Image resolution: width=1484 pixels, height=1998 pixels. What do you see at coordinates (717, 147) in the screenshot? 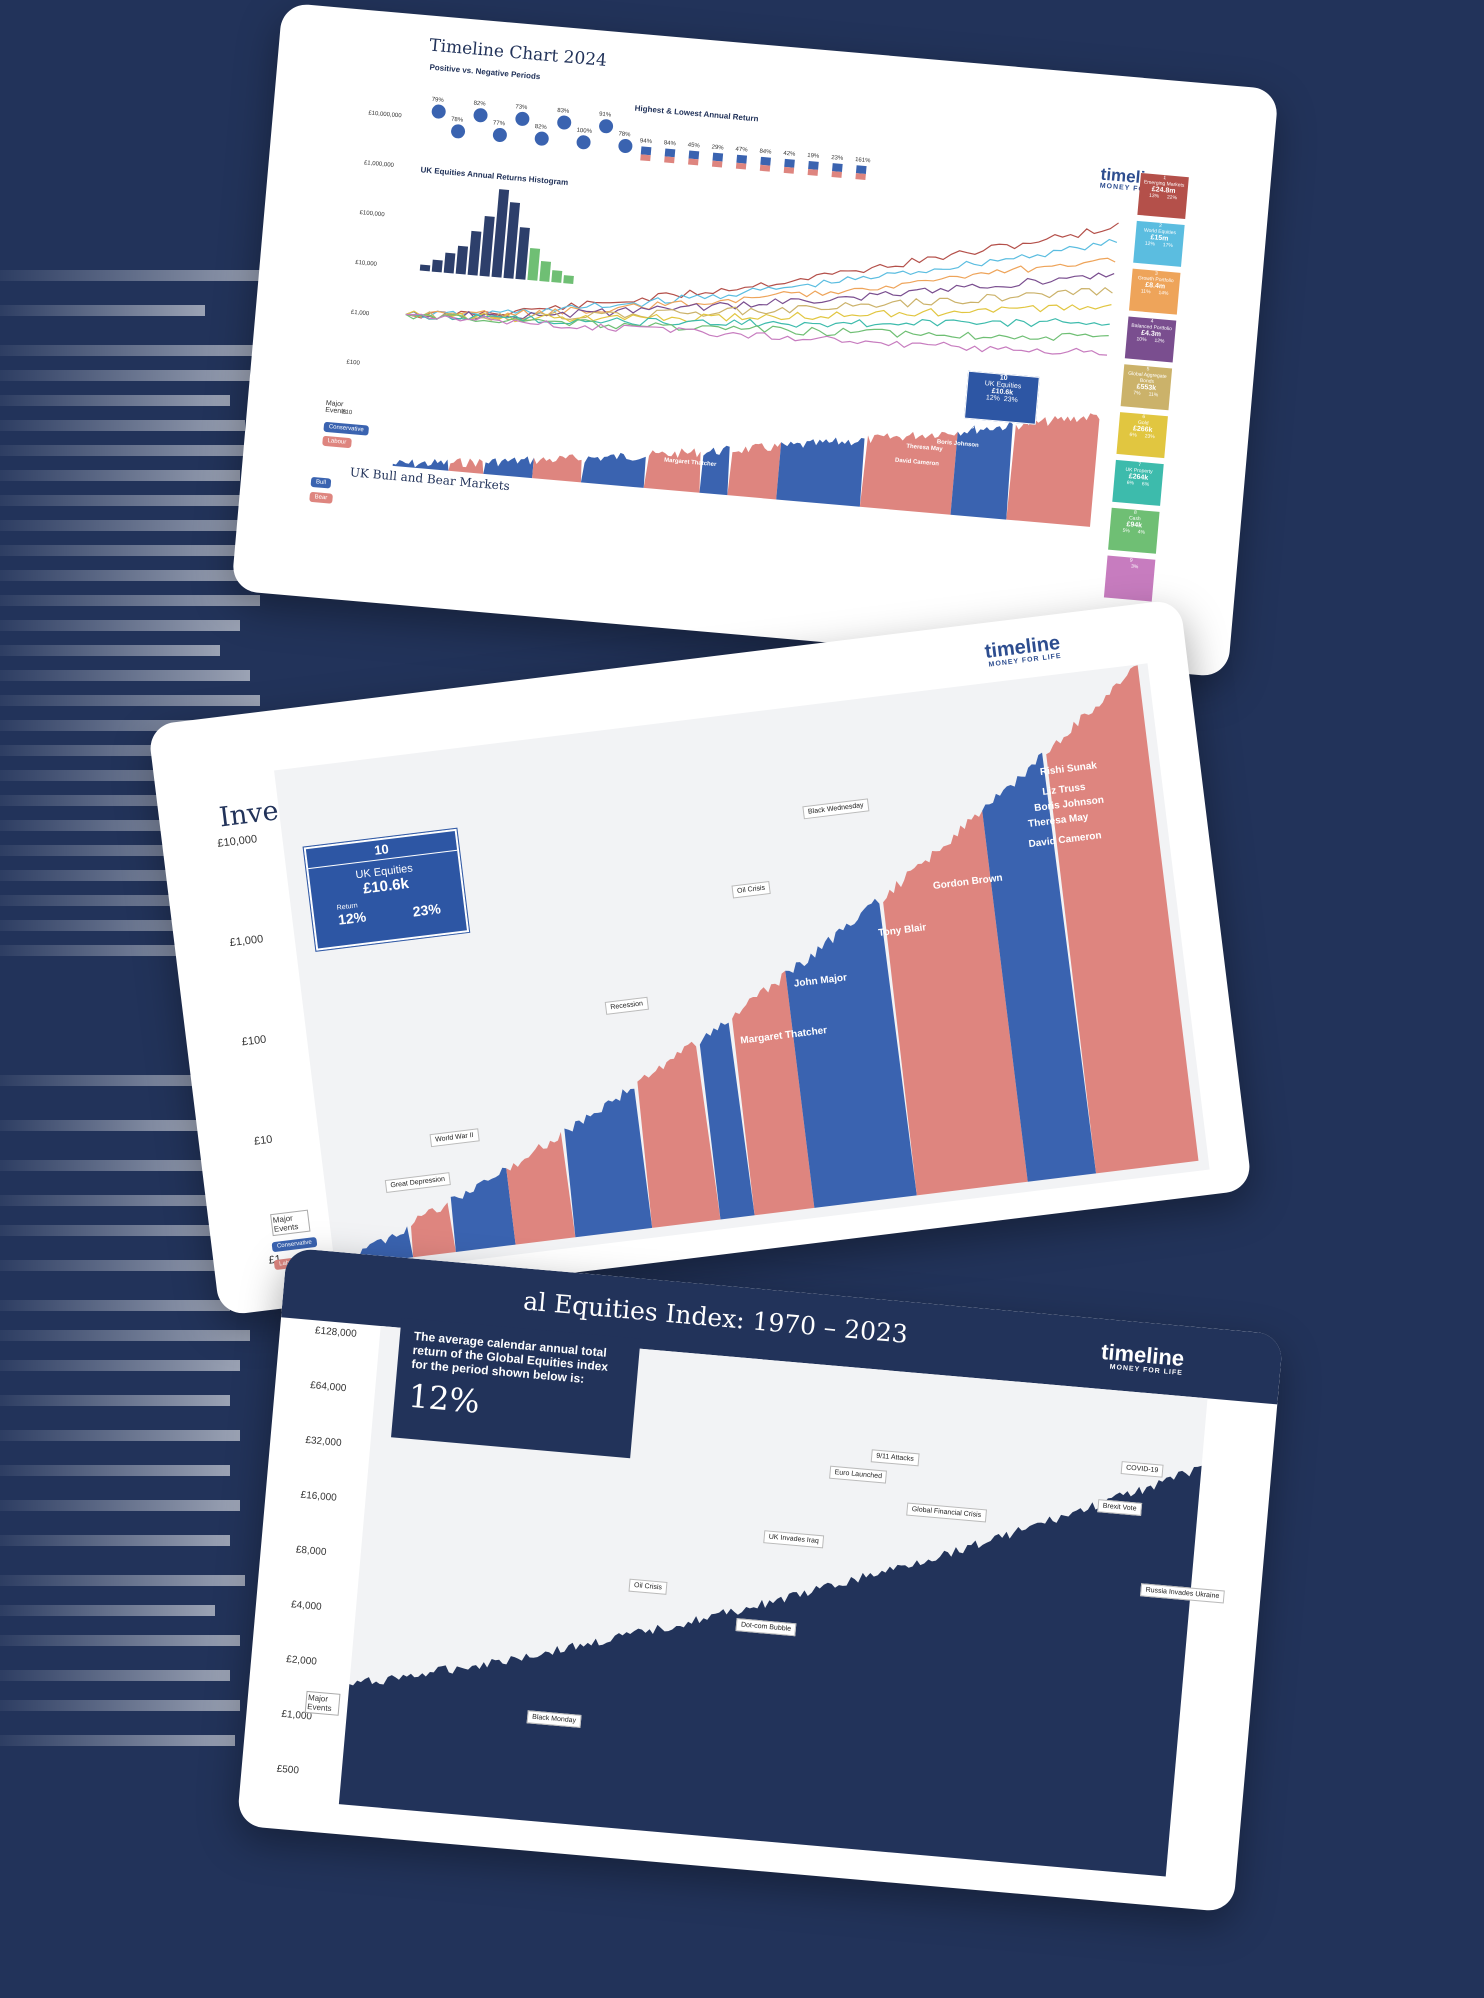
I see `bar-label: 29%` at bounding box center [717, 147].